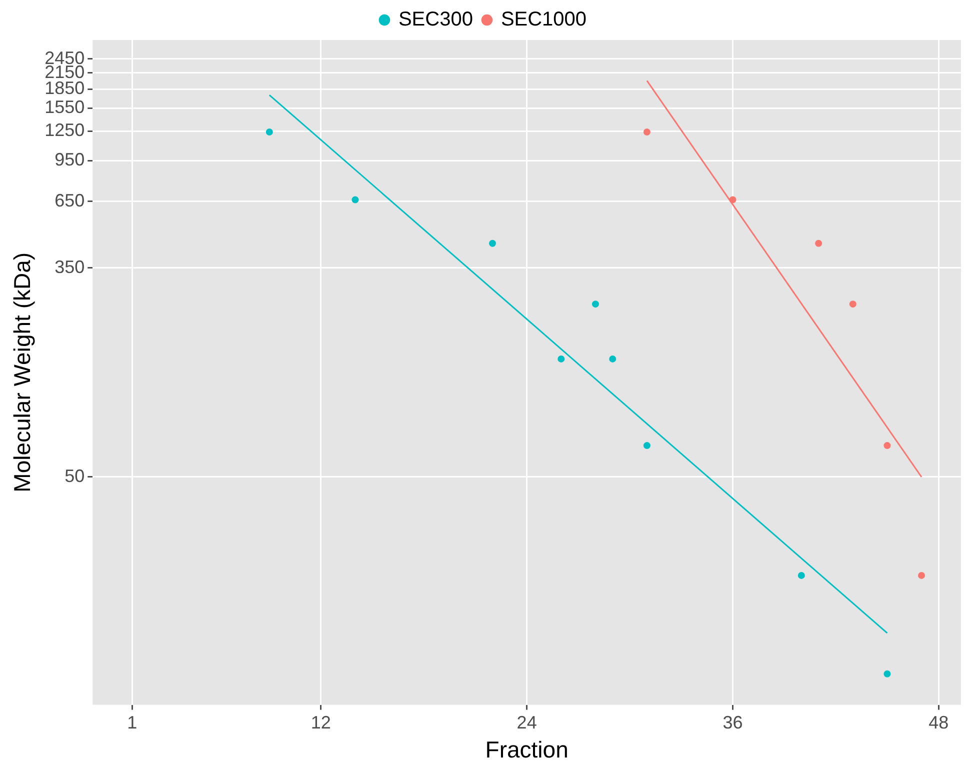 The width and height of the screenshot is (969, 769). Describe the element at coordinates (74, 476) in the screenshot. I see `y-tick-label: 50` at that location.